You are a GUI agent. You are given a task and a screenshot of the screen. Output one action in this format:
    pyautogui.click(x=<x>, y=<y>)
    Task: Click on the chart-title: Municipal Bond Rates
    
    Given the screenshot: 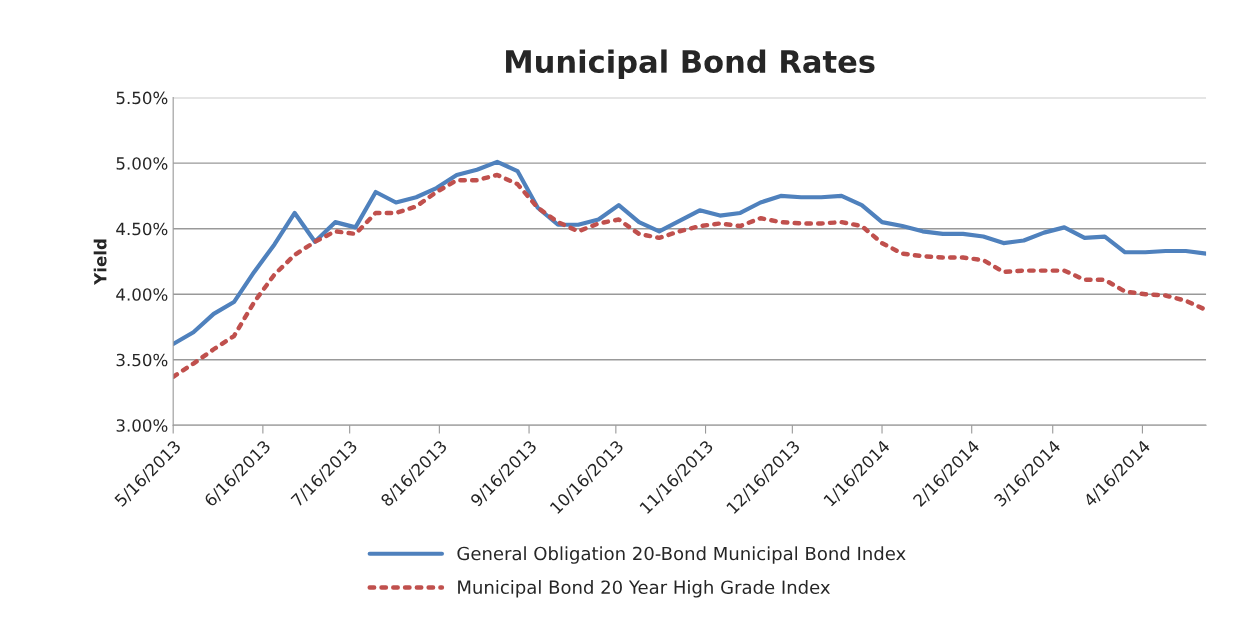 What is the action you would take?
    pyautogui.click(x=690, y=64)
    